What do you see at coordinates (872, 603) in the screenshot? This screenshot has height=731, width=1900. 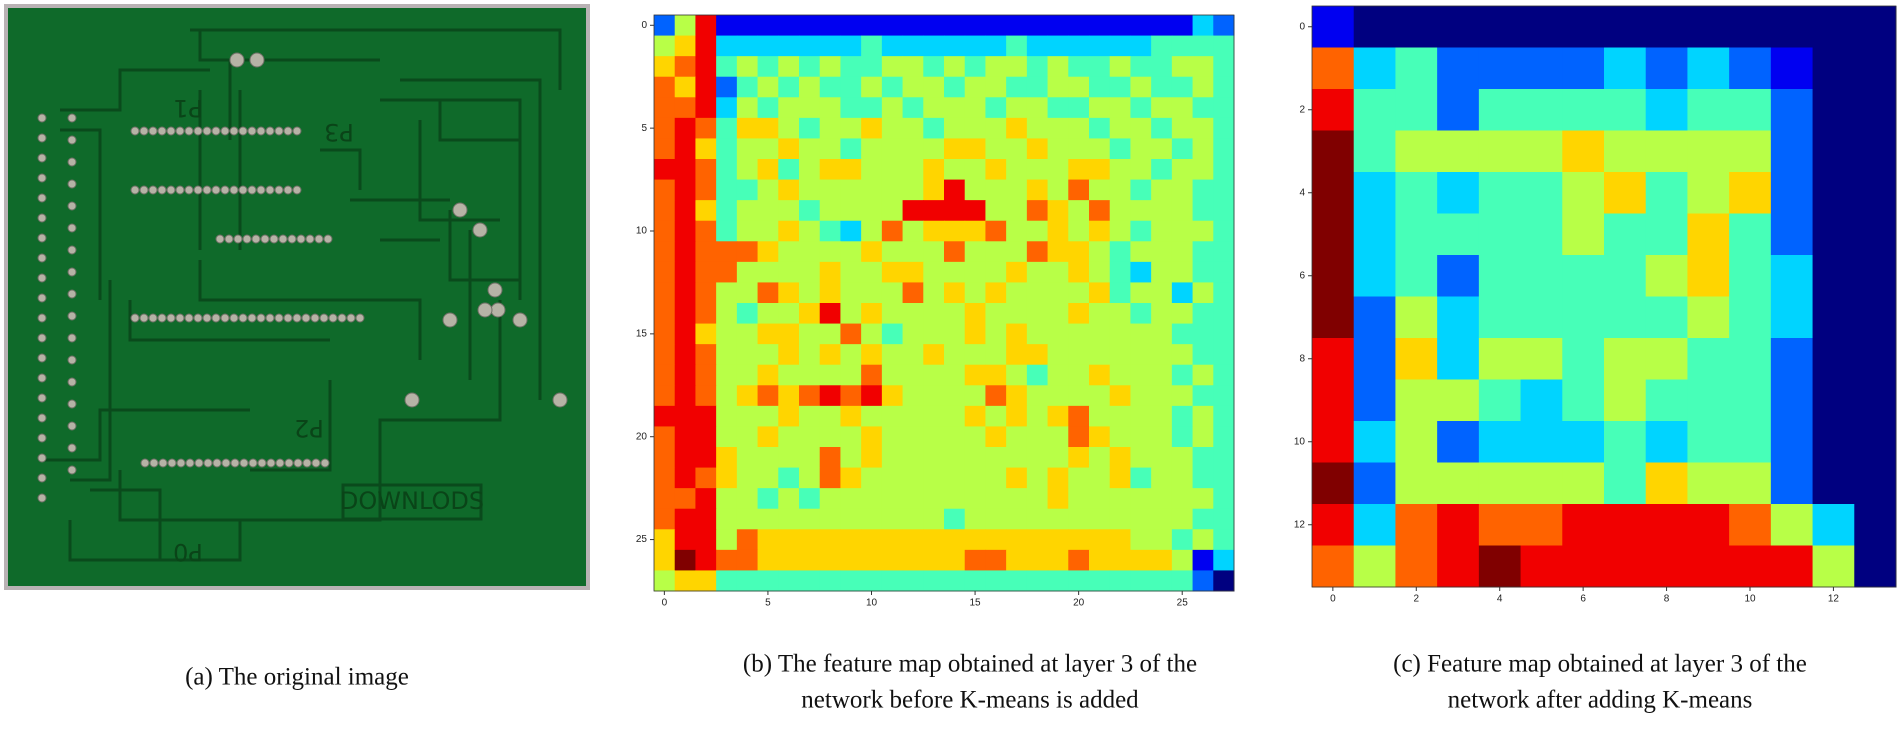 I see `x-tick-label: 10` at bounding box center [872, 603].